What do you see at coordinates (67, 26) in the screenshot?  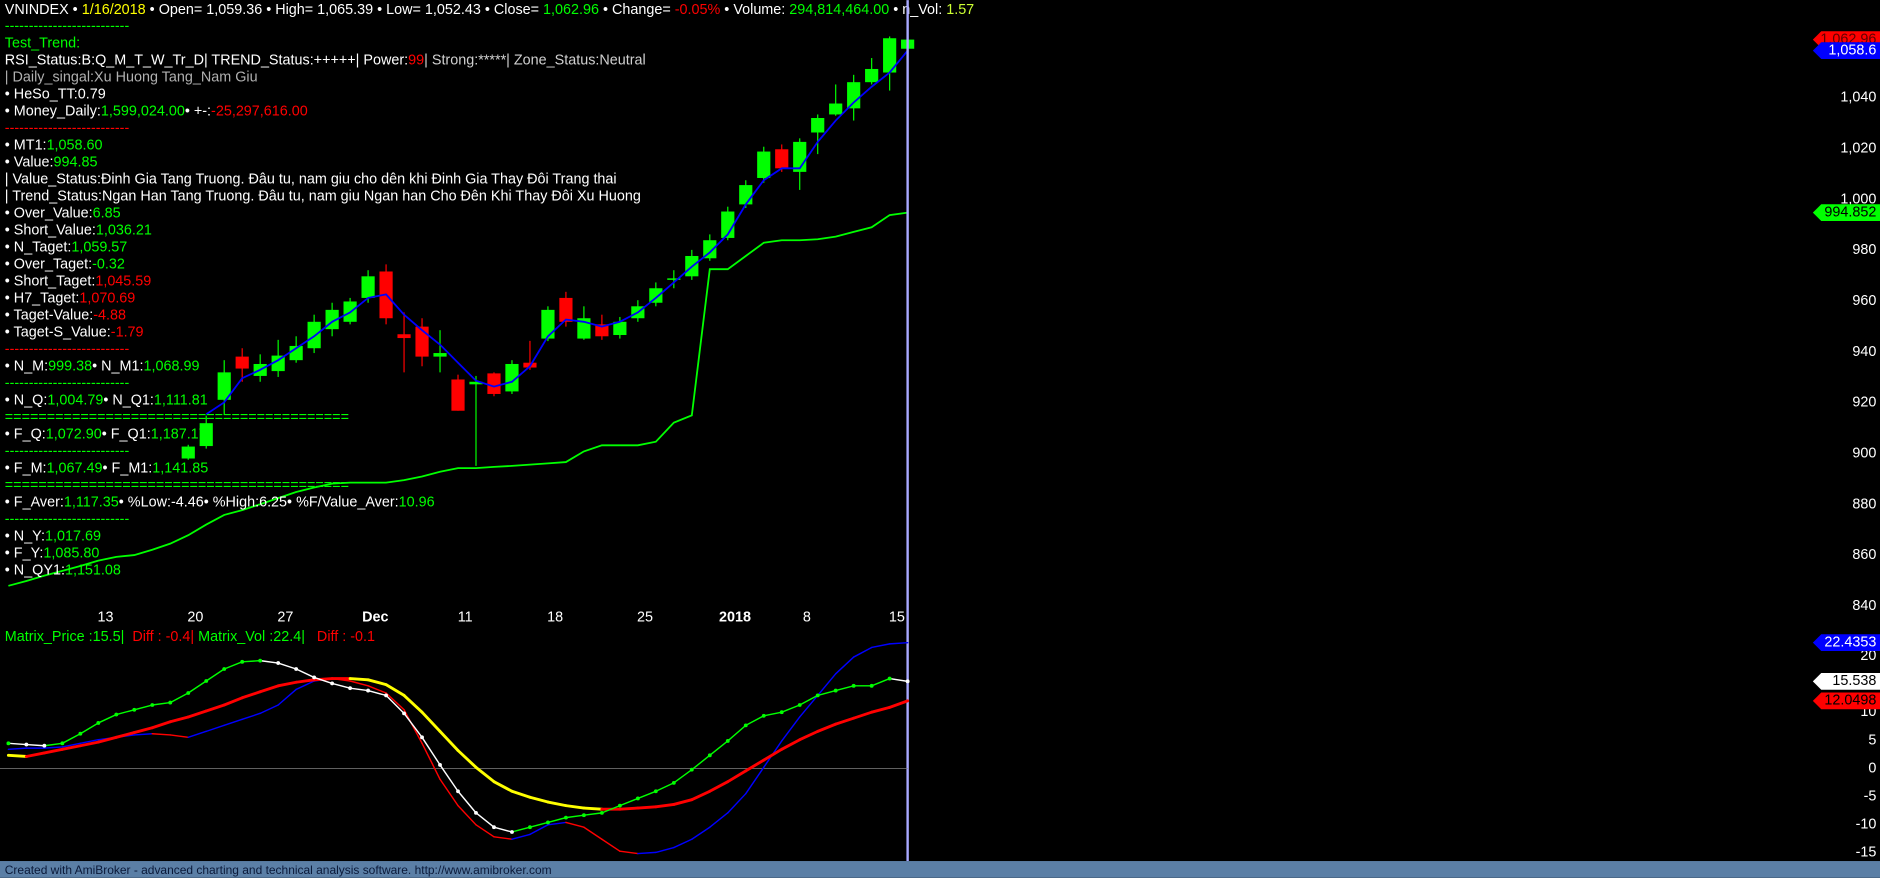 I see `annotation: --------------------------` at bounding box center [67, 26].